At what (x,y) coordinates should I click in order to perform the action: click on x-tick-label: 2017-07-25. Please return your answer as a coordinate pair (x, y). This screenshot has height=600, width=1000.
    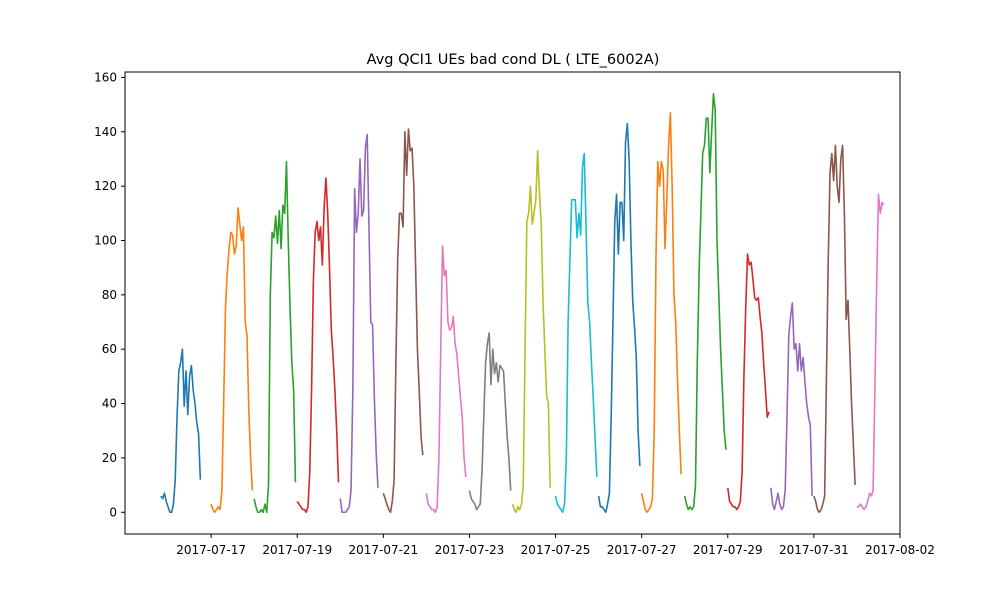
    Looking at the image, I should click on (556, 550).